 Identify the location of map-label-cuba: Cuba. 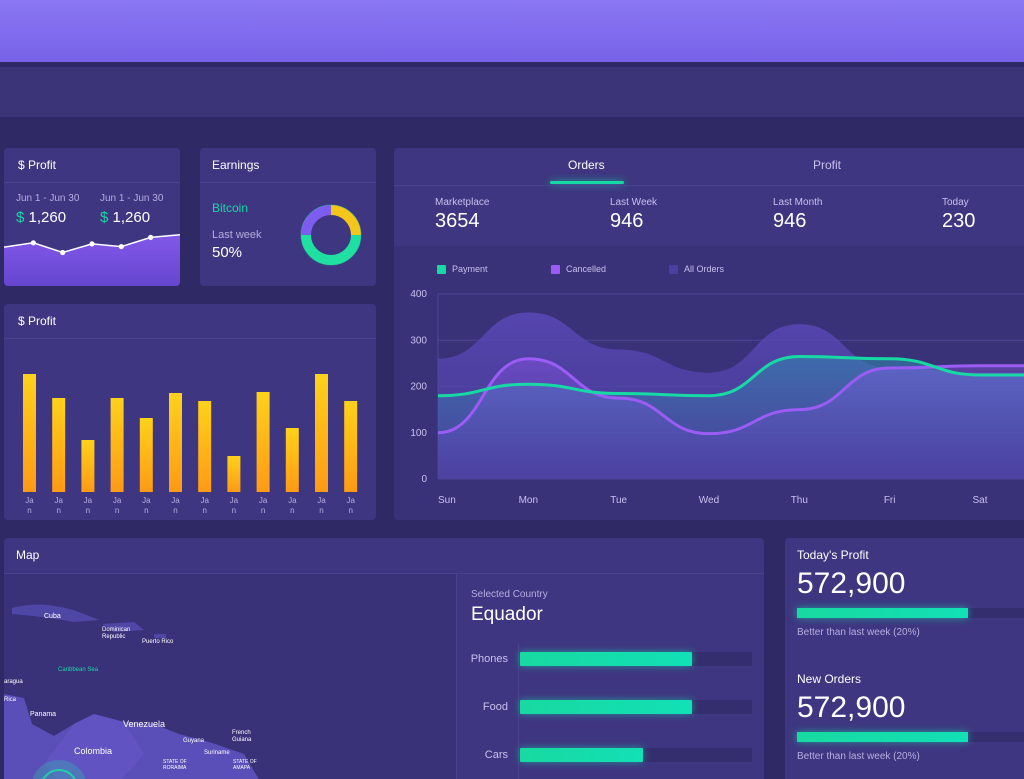
(52, 616).